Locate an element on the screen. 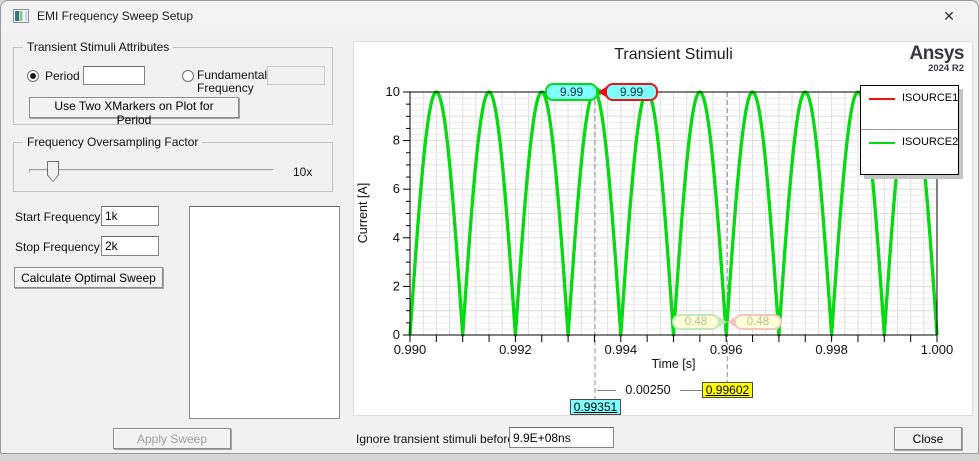 The height and width of the screenshot is (461, 979). window-close-button: ✕ is located at coordinates (949, 16).